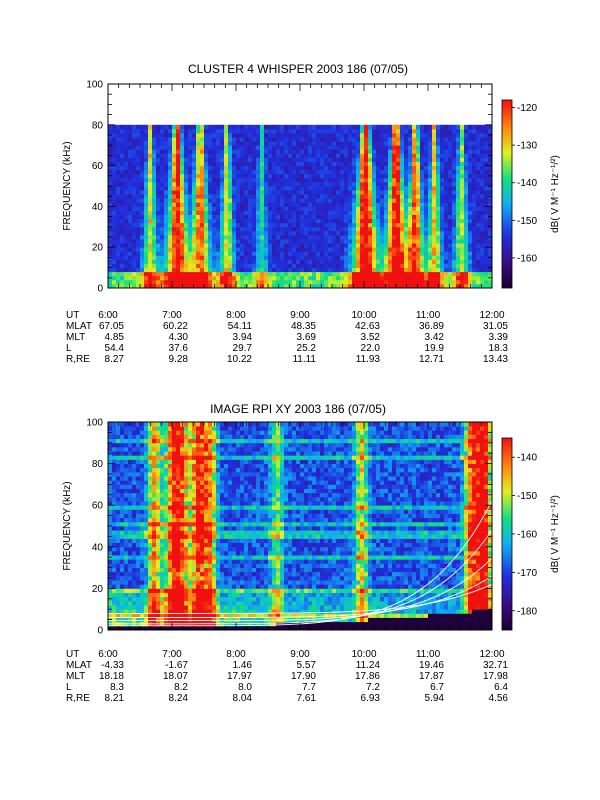 The height and width of the screenshot is (800, 600). I want to click on colorbar-label: dB( V M⁻¹ Hz⁻¹/²), so click(555, 194).